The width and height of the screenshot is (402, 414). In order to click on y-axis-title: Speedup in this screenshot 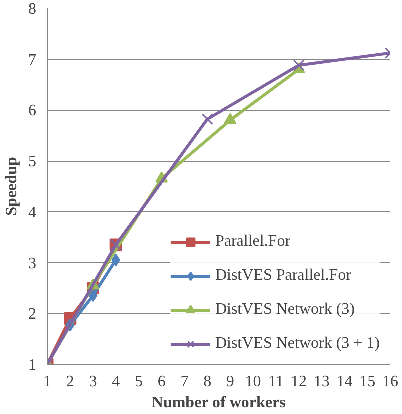, I will do `click(12, 186)`.